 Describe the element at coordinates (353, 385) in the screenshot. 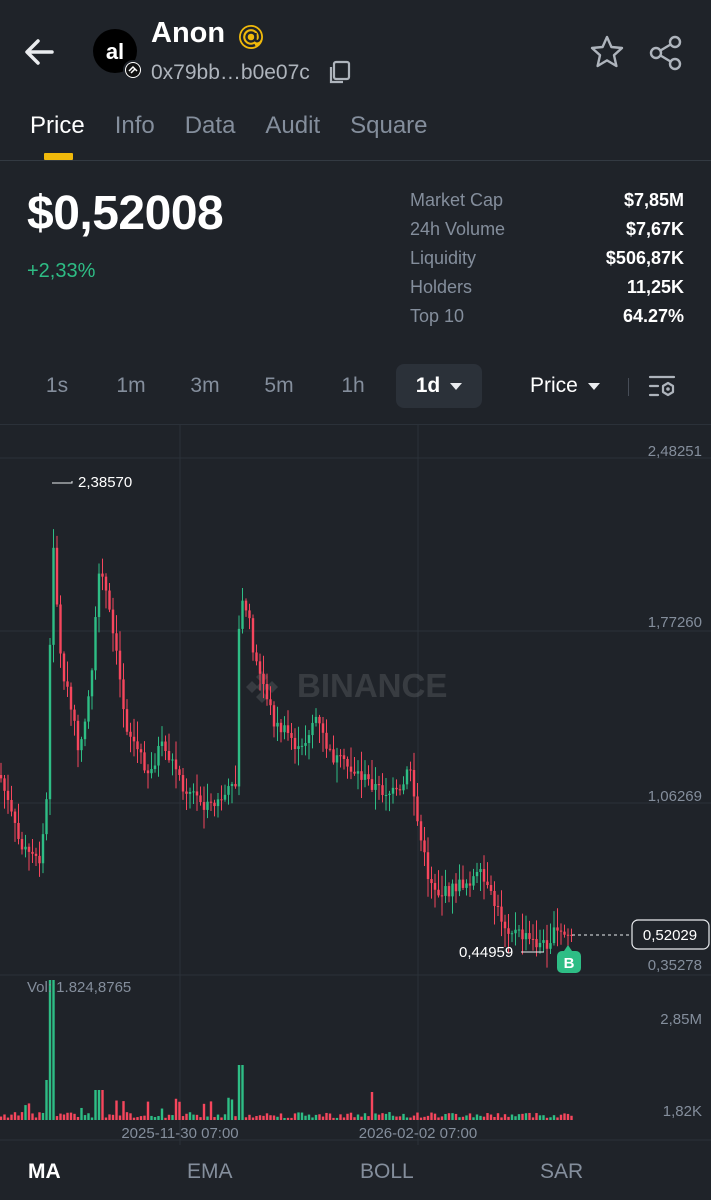

I see `interval-1h: 1h` at that location.